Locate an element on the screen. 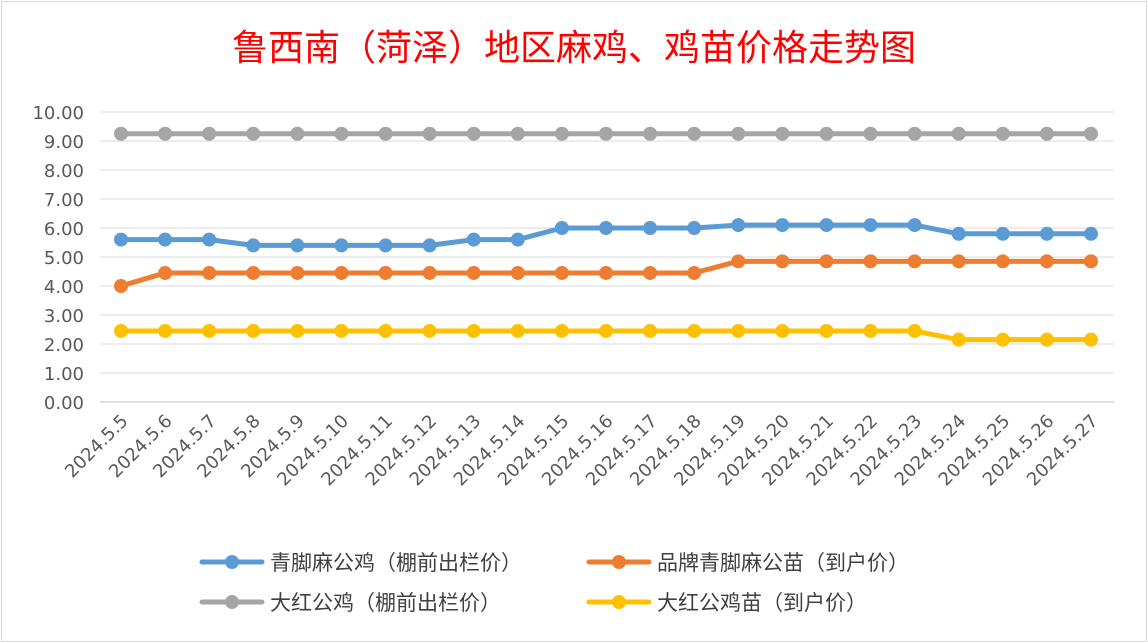 The width and height of the screenshot is (1148, 643). y-tick-label: 4.00 is located at coordinates (64, 287).